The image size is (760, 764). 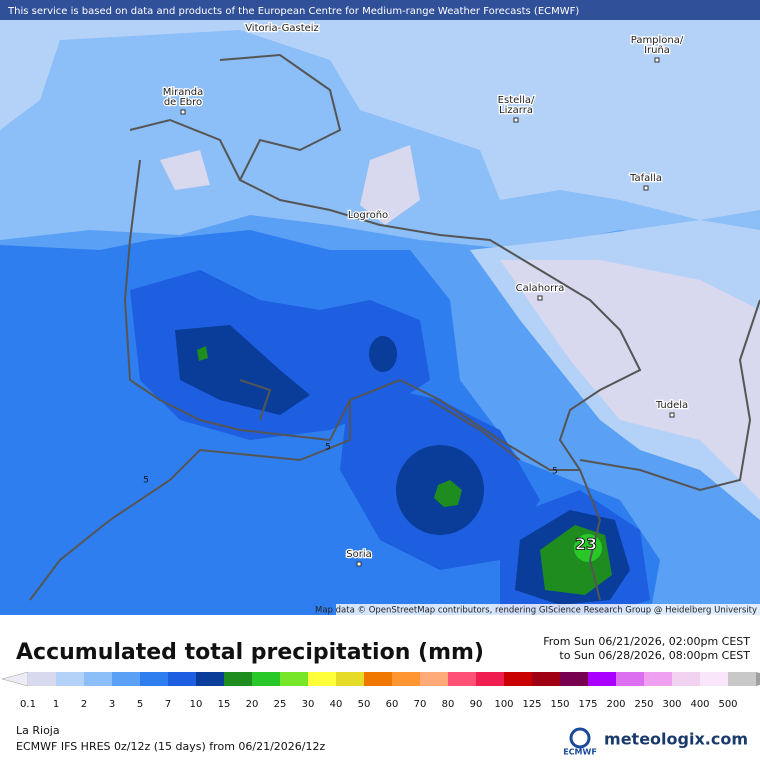 What do you see at coordinates (56, 704) in the screenshot?
I see `scale-label: 1` at bounding box center [56, 704].